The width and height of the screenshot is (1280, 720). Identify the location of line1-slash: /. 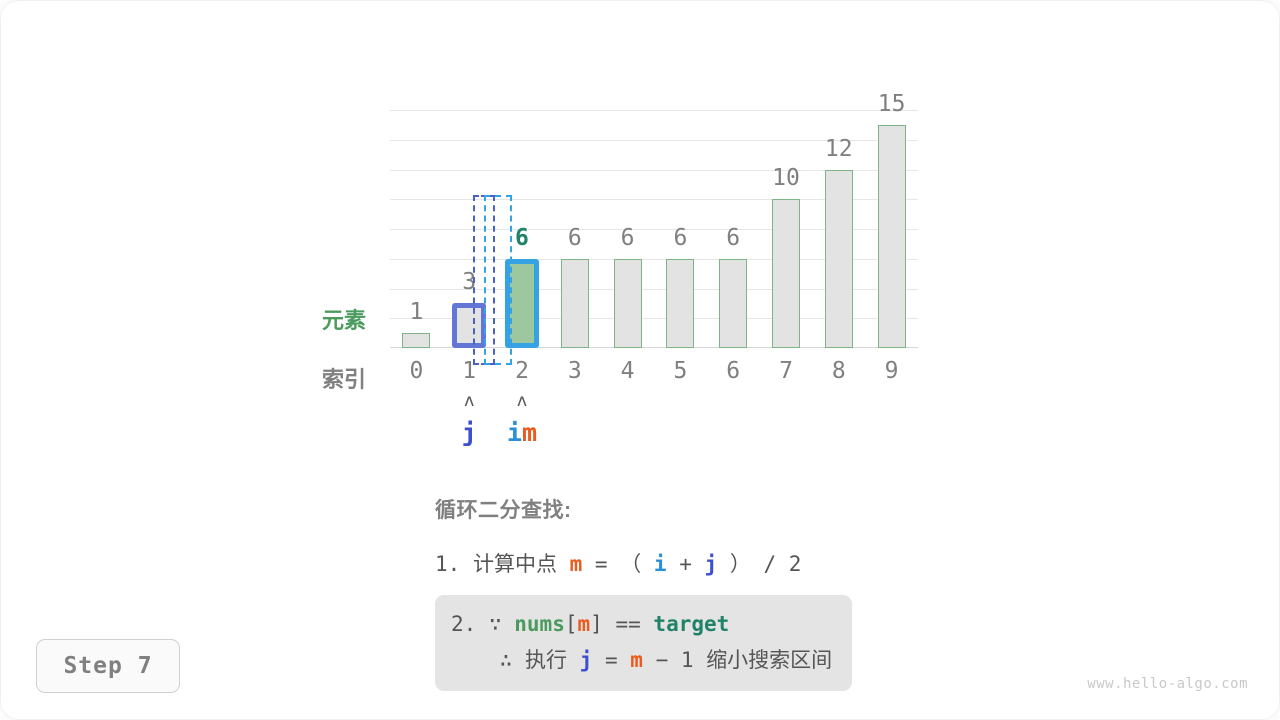
(770, 564).